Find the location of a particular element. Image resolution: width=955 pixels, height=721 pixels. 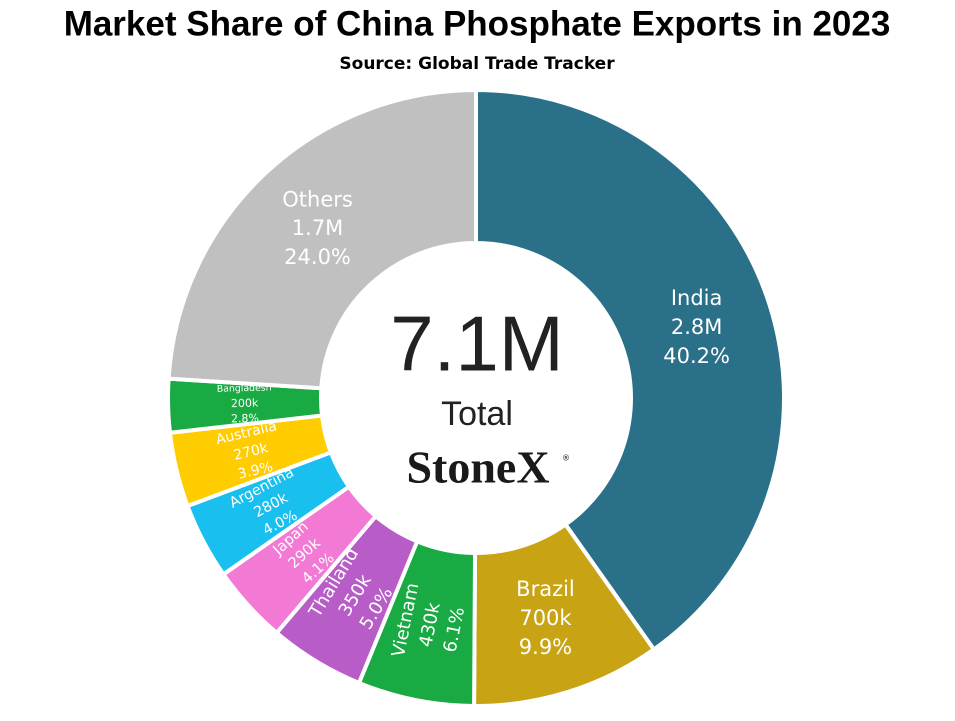

slice-label: Brazil 700k 9.9% is located at coordinates (545, 618).